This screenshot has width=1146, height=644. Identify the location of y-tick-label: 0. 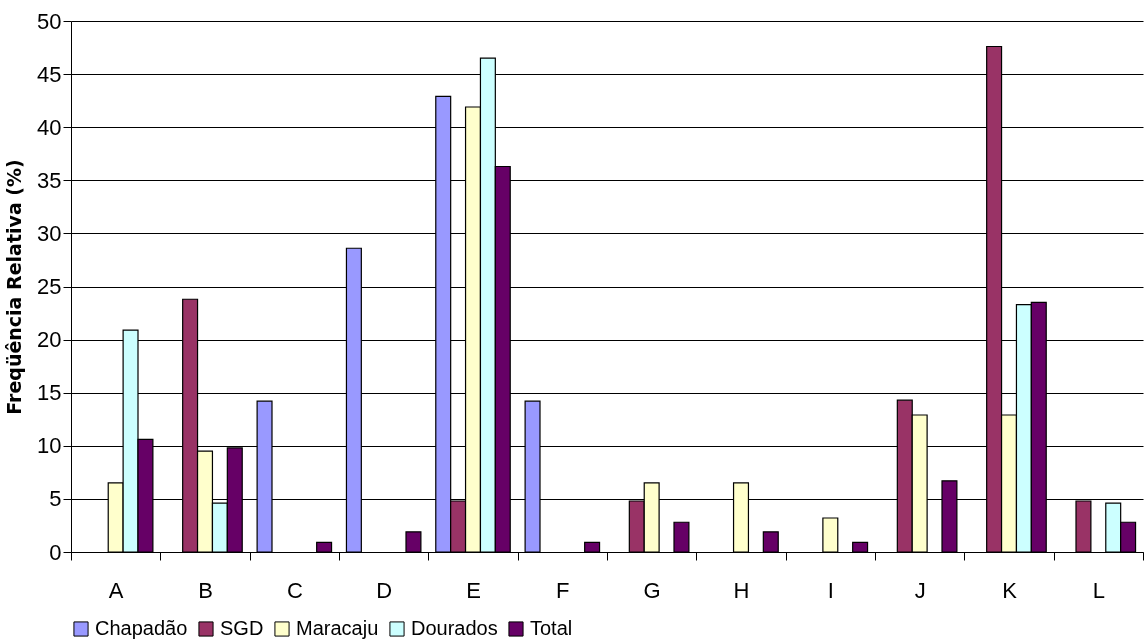
(55, 552).